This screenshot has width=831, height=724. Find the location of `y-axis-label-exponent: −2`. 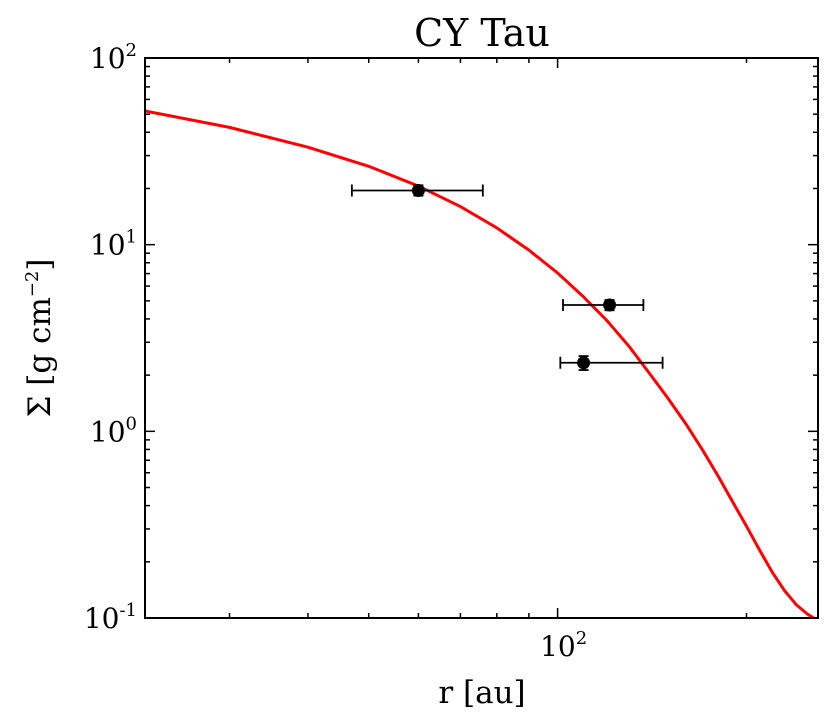

y-axis-label-exponent: −2 is located at coordinates (32, 284).